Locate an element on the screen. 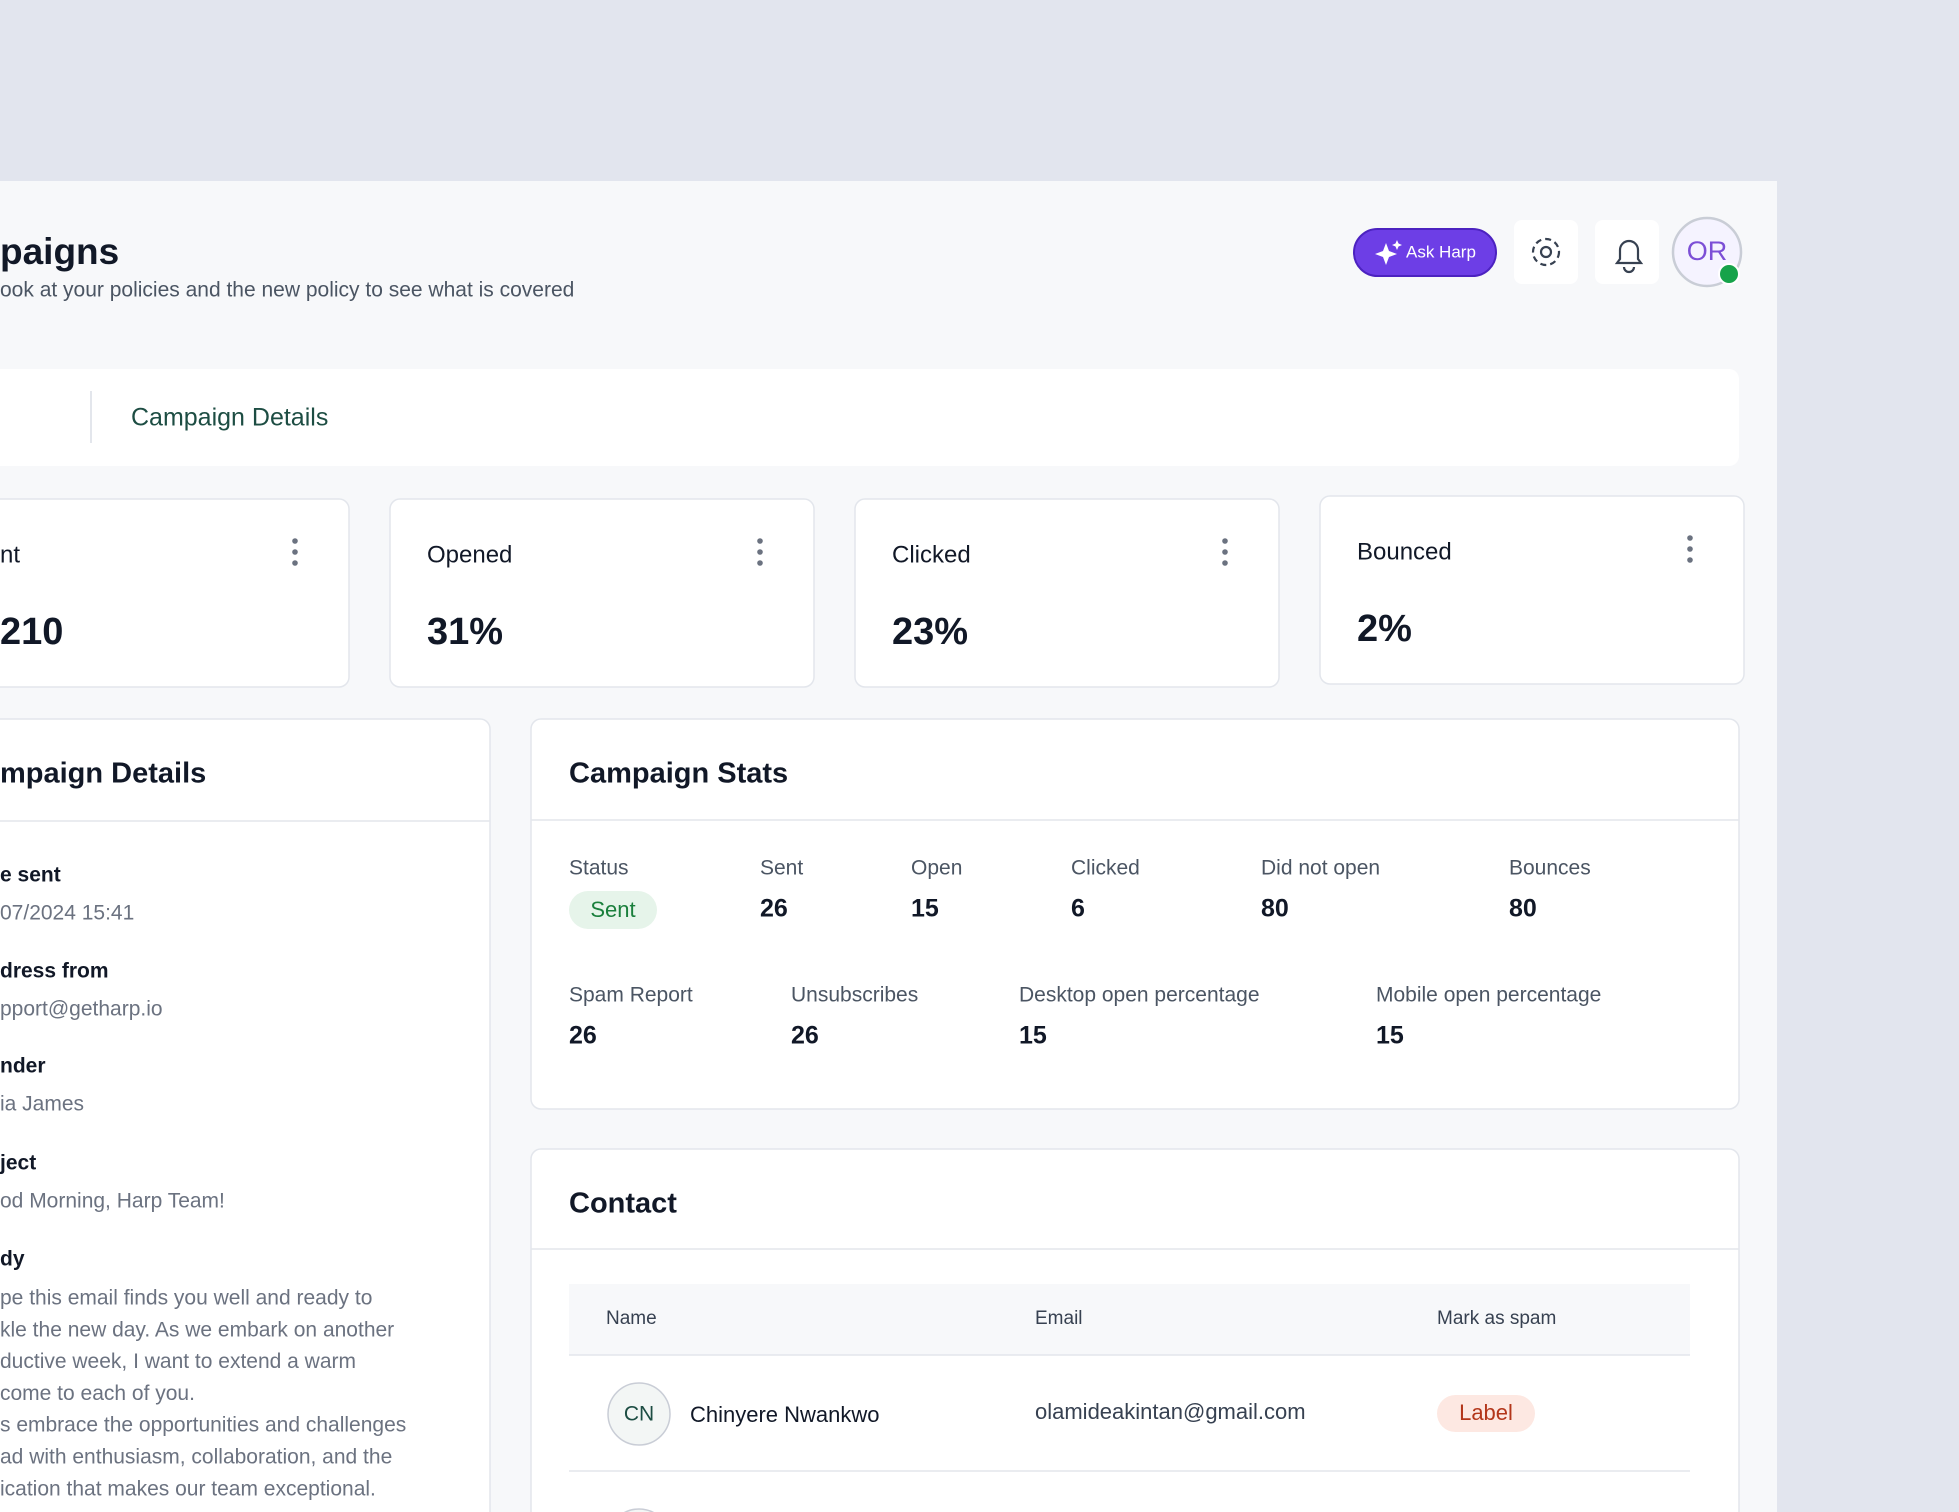  active-tab: Campaign Details is located at coordinates (229, 418).